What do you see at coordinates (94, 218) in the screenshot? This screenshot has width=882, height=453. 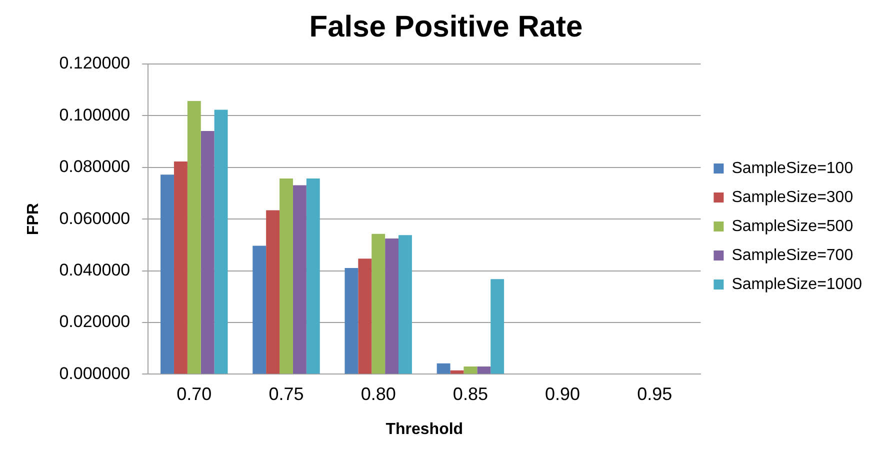 I see `y-tick-label: 0.060000` at bounding box center [94, 218].